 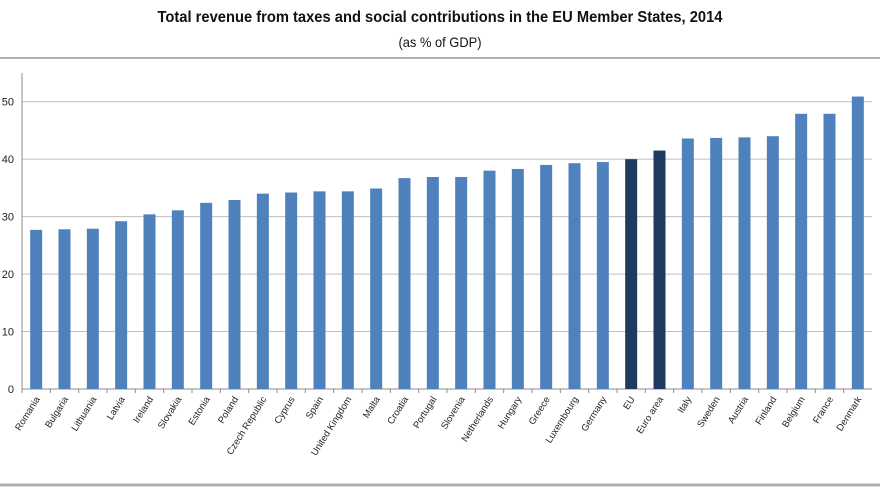 What do you see at coordinates (64, 309) in the screenshot?
I see `bar-bulgaria` at bounding box center [64, 309].